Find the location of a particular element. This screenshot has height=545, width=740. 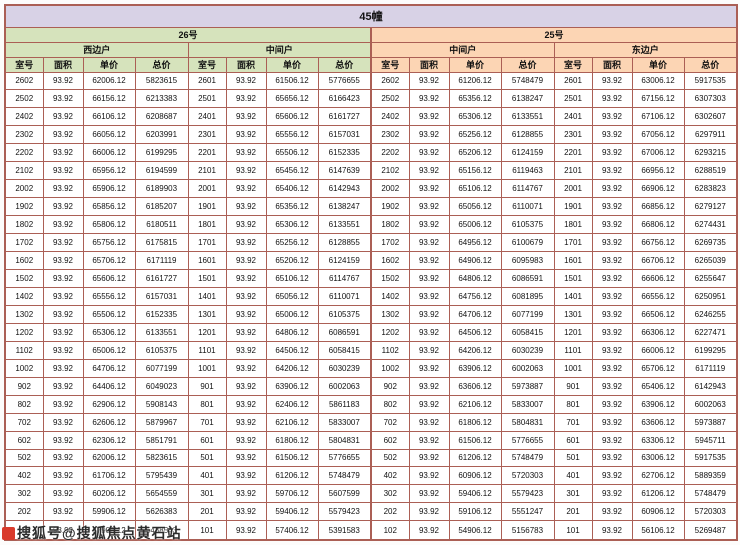

table-cell: 5579423 is located at coordinates (344, 512).